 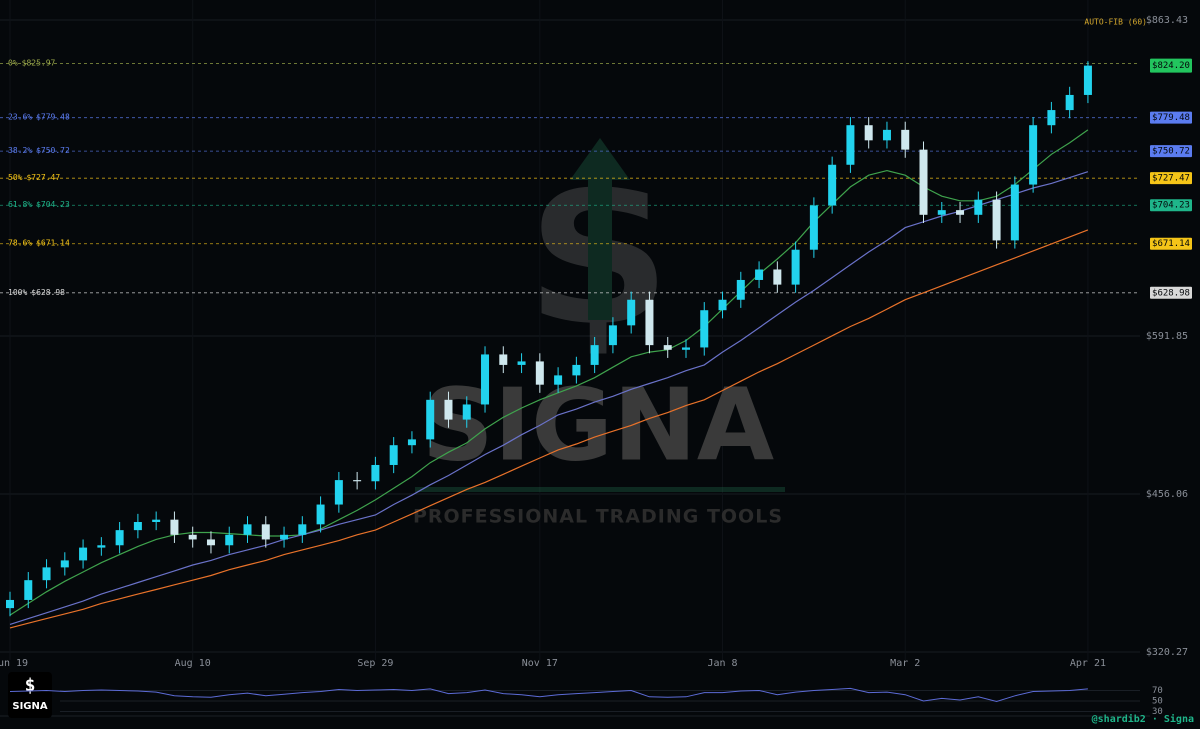 What do you see at coordinates (598, 517) in the screenshot?
I see `watermark-tagline: PROFESSIONAL TRADING TOOLS` at bounding box center [598, 517].